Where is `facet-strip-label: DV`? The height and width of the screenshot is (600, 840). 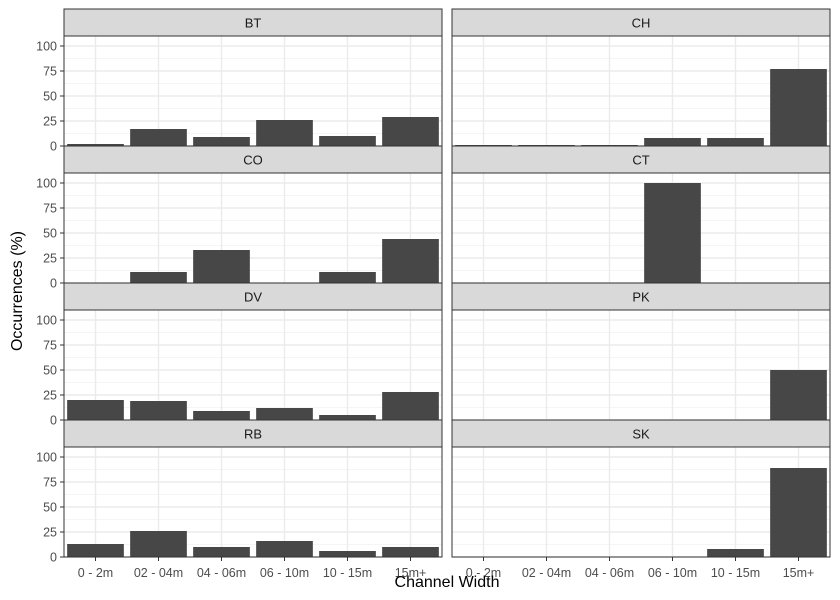
facet-strip-label: DV is located at coordinates (253, 297).